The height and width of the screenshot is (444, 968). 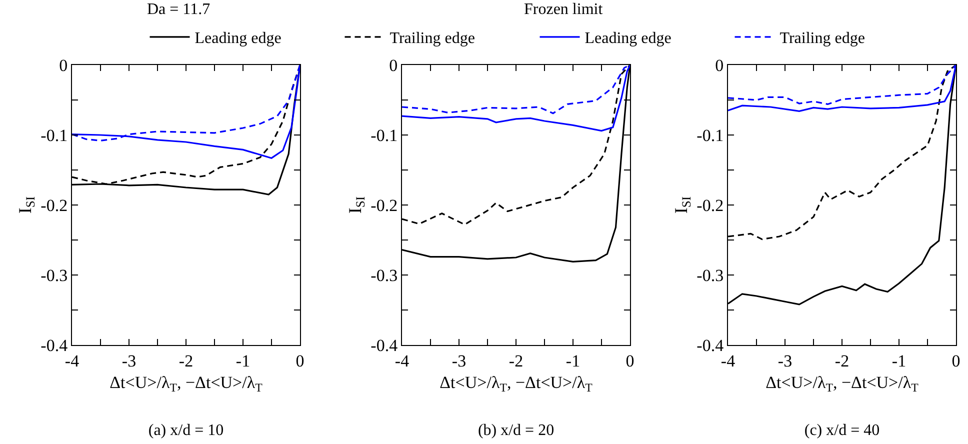 I want to click on text: (a) x/d = 10, so click(x=186, y=431).